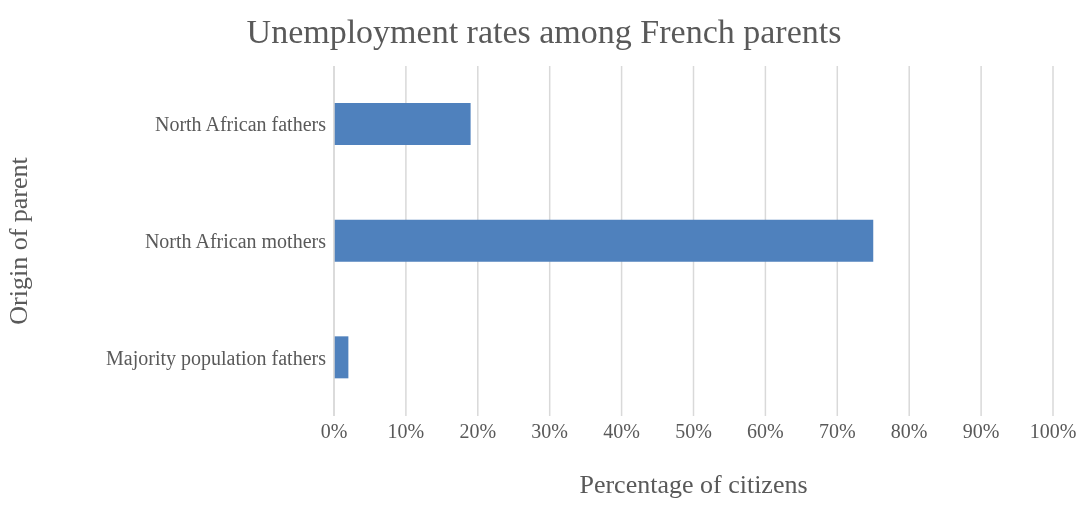  What do you see at coordinates (765, 431) in the screenshot?
I see `x-tick-label: 60%` at bounding box center [765, 431].